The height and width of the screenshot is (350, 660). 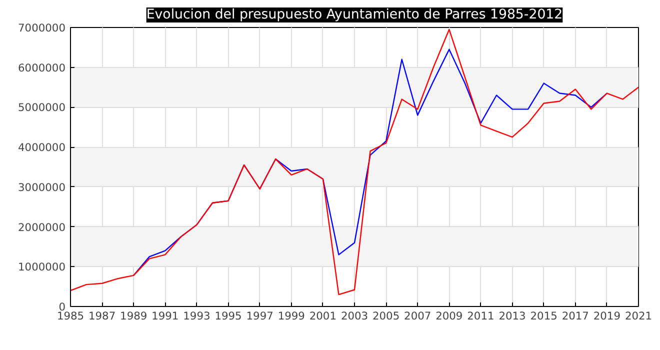 I want to click on y-tick-label: 4000000, so click(x=42, y=147).